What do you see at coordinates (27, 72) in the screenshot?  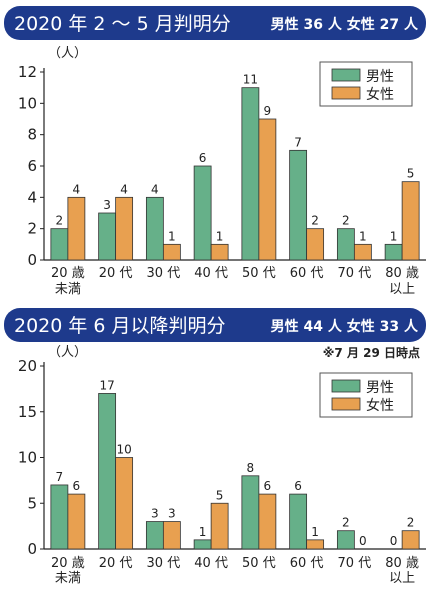 I see `y-tick-label: 12` at bounding box center [27, 72].